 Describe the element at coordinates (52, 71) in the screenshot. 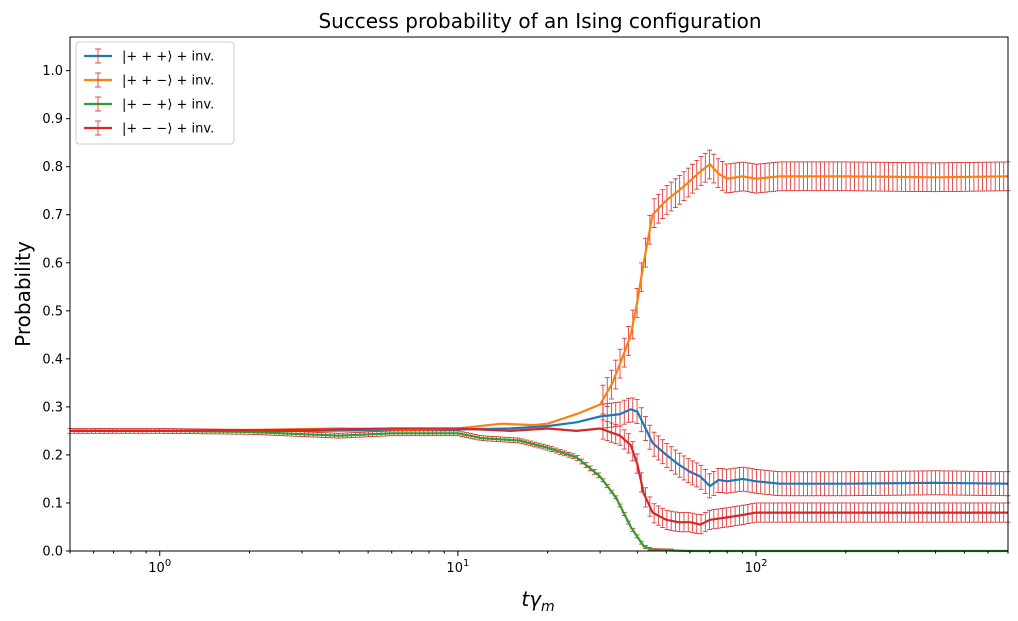

I see `y-tick-label: 1.0` at that location.